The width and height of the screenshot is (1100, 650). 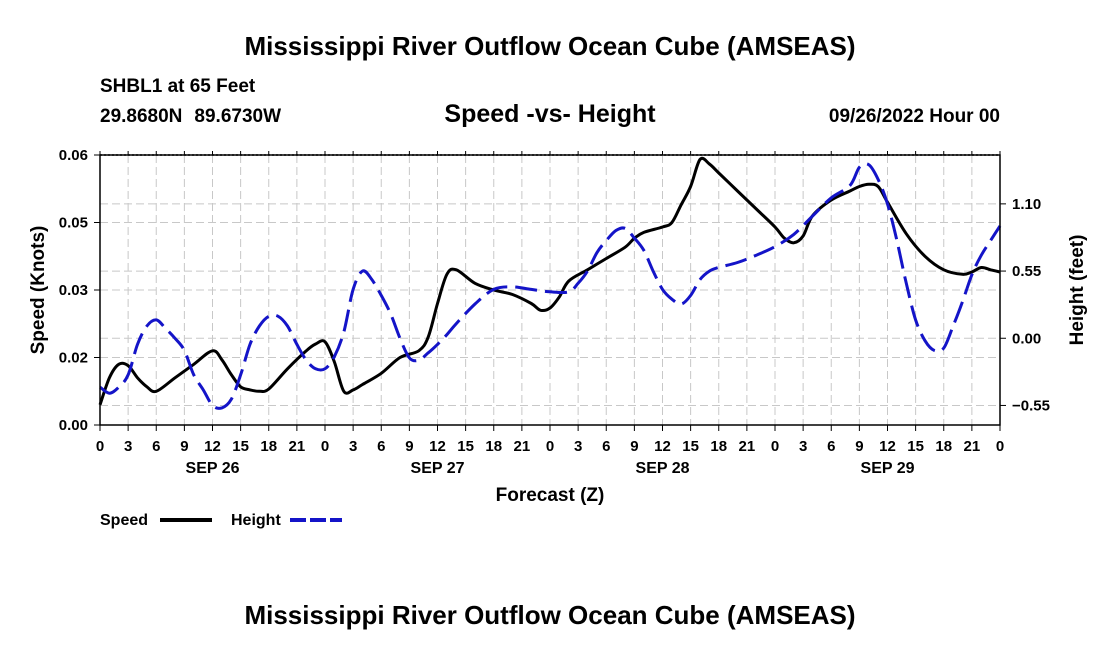 I want to click on date-label: SEP 29, so click(x=888, y=468).